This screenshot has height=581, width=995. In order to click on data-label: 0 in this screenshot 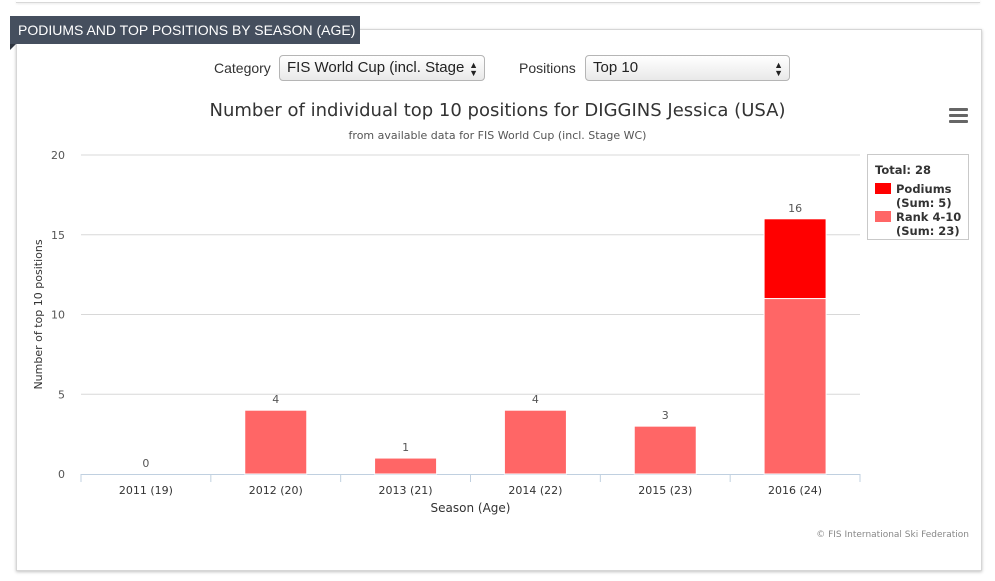, I will do `click(145, 463)`.